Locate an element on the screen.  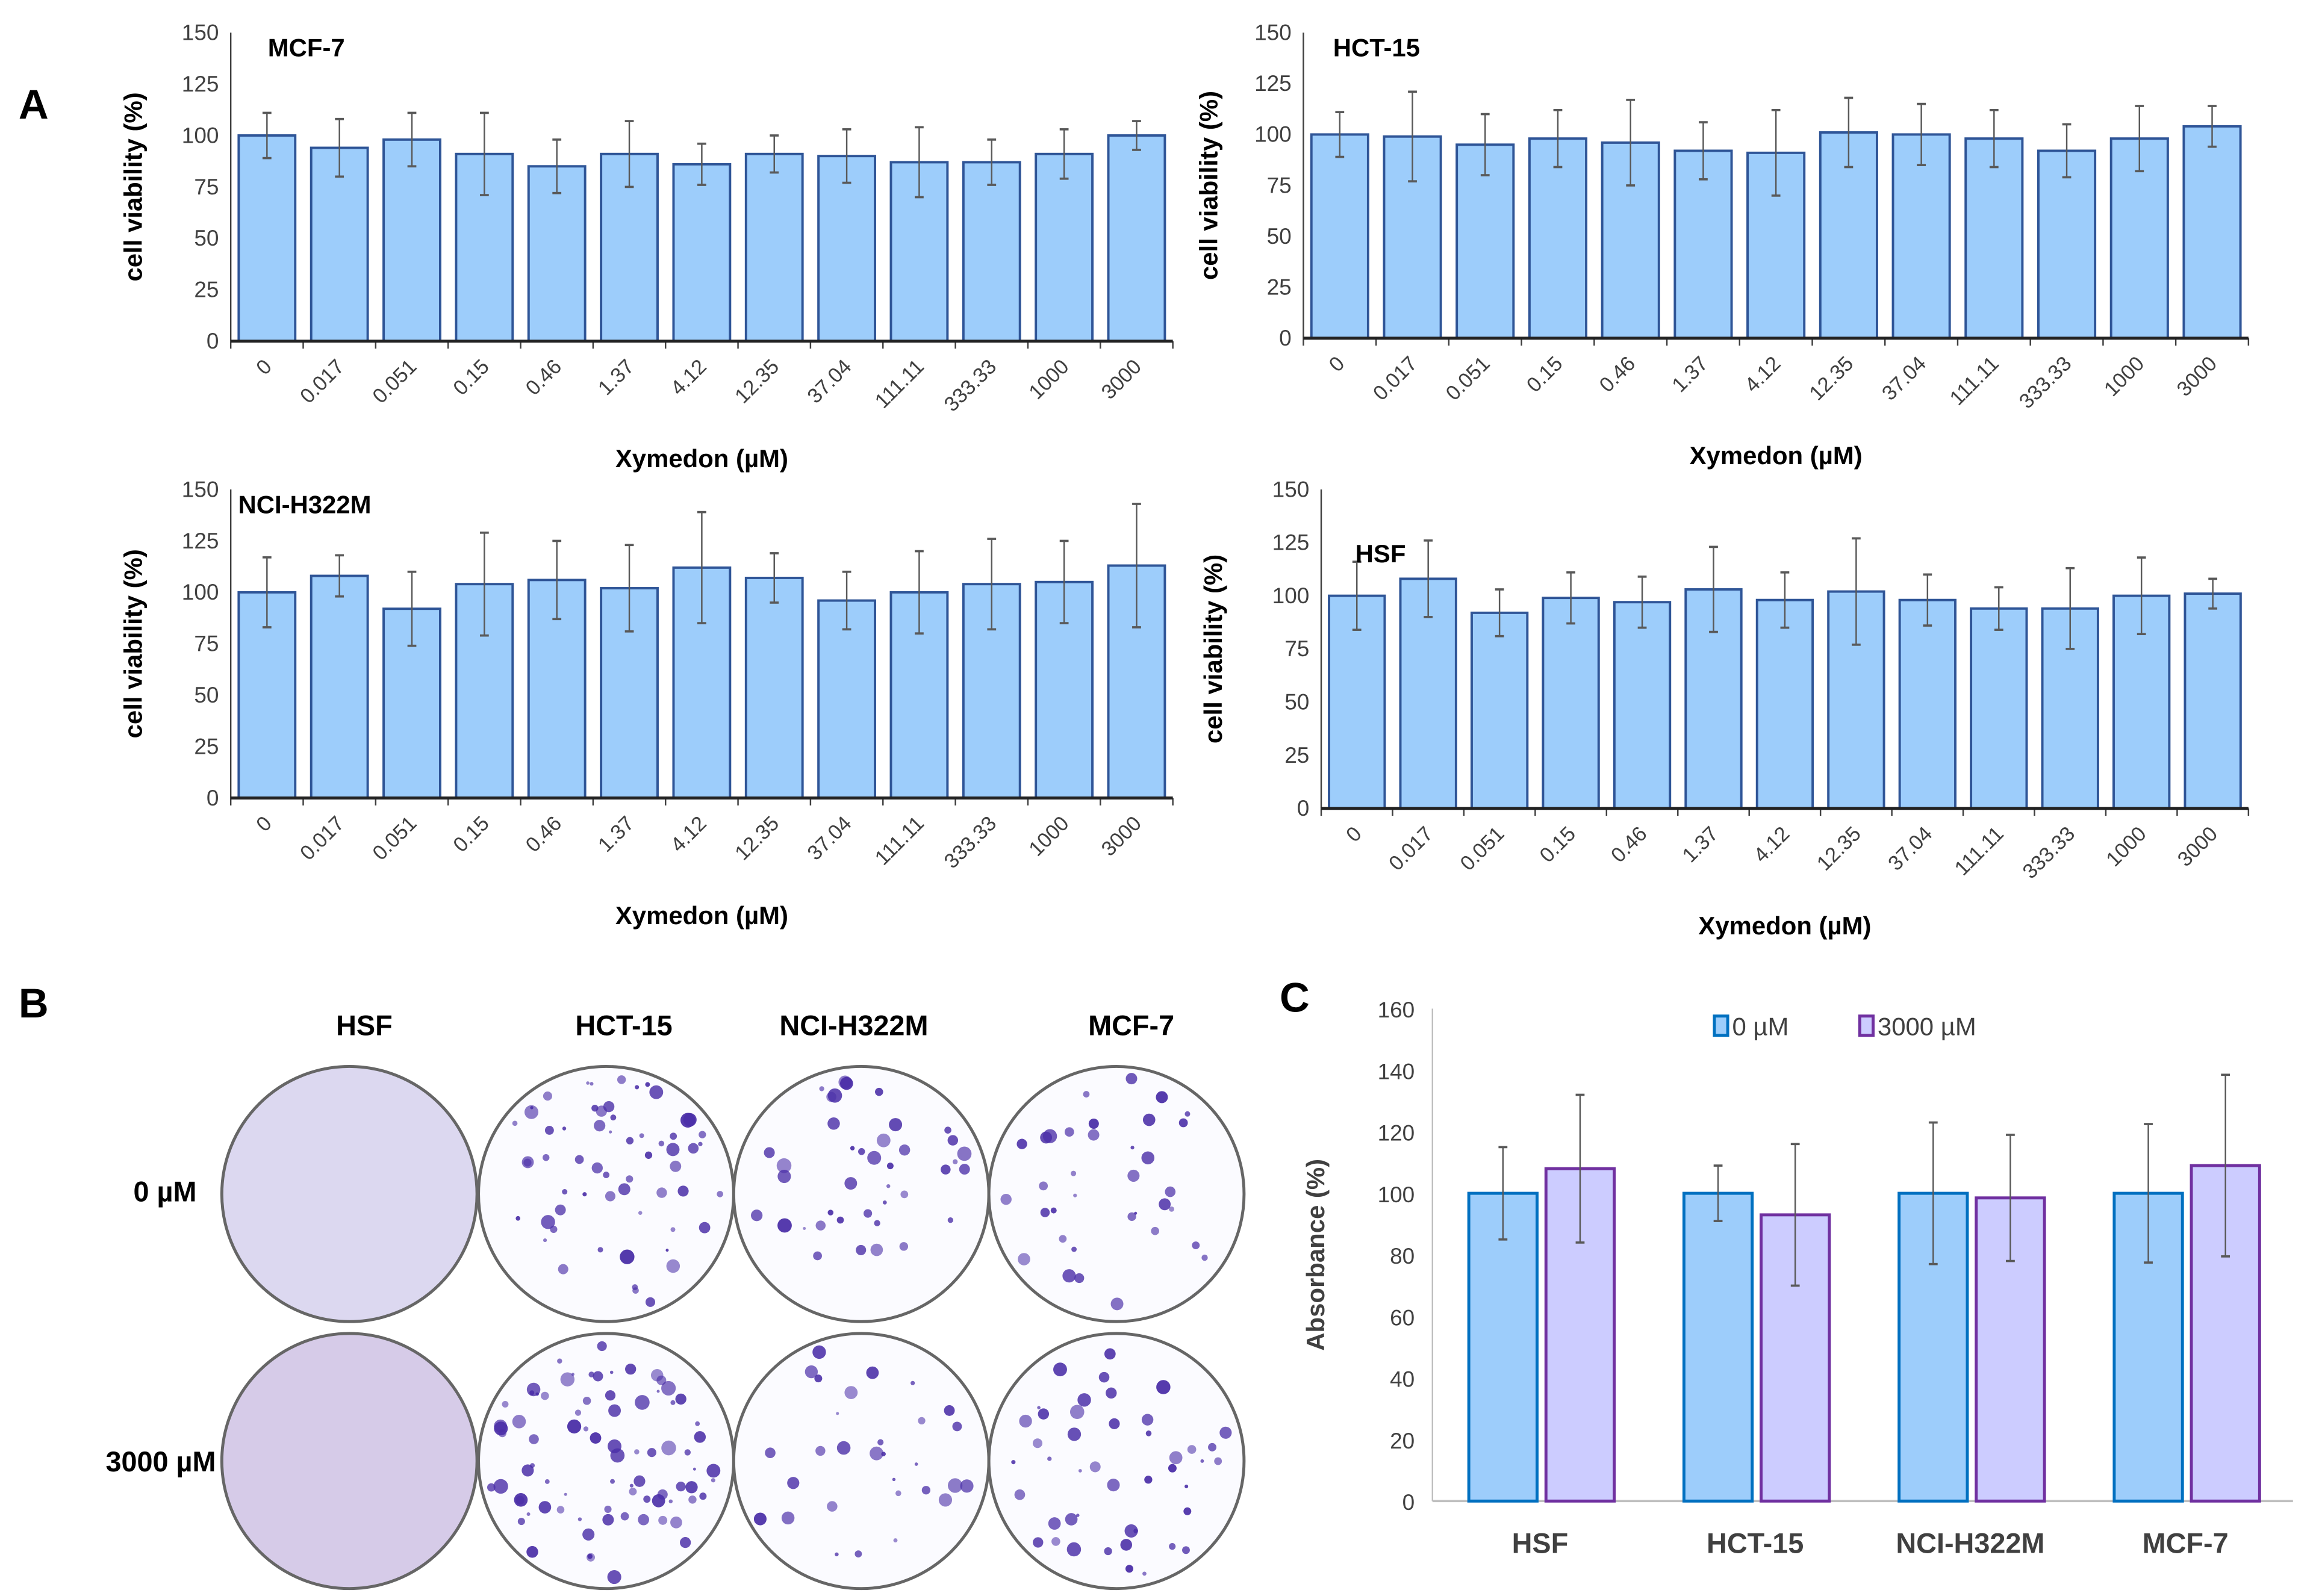
column-label: HSF is located at coordinates (364, 1026).